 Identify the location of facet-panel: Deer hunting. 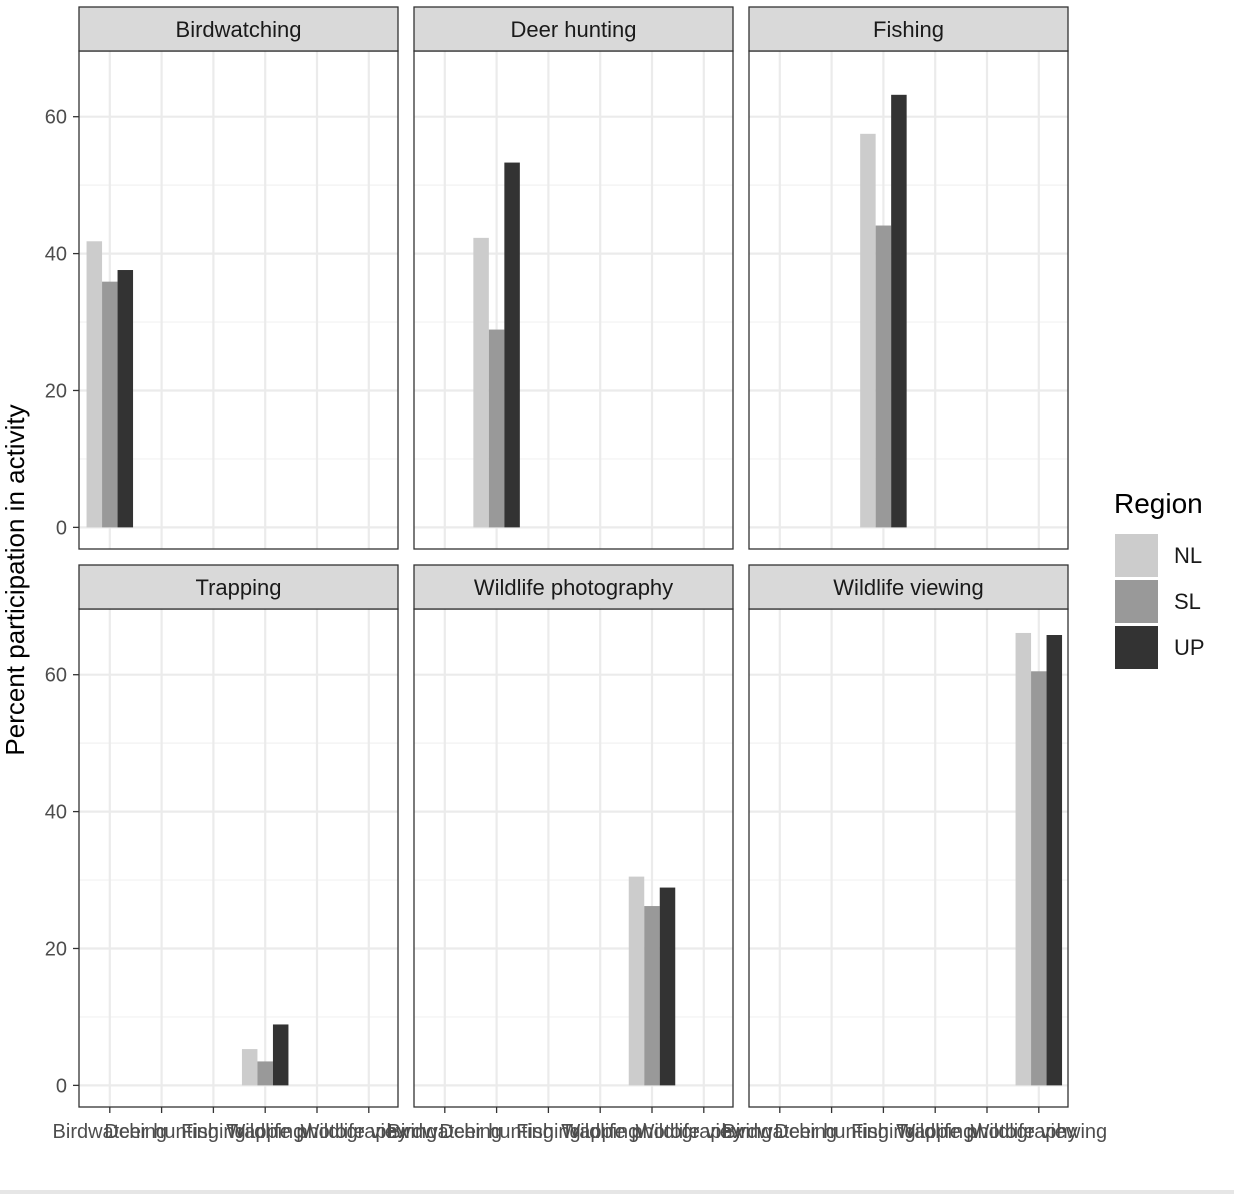
(573, 278).